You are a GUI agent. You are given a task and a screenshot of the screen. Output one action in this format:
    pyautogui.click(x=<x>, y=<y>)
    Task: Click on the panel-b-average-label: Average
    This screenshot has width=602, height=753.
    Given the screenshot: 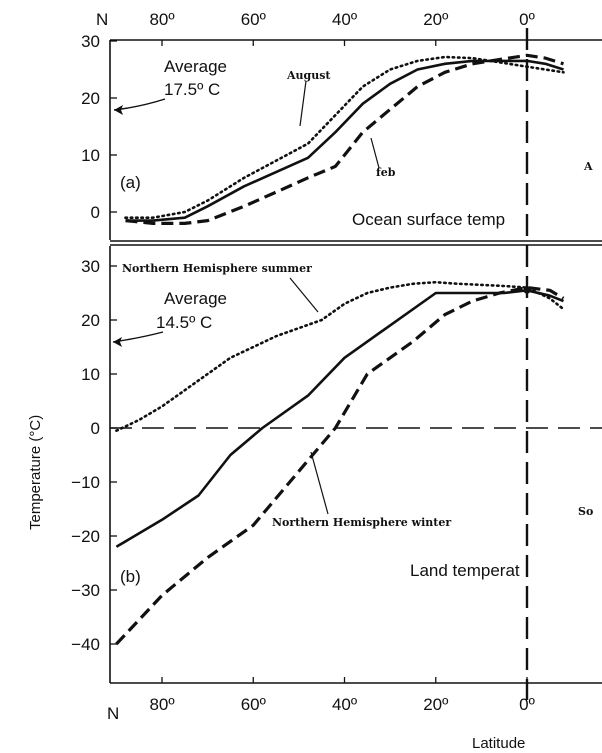 What is the action you would take?
    pyautogui.click(x=195, y=298)
    